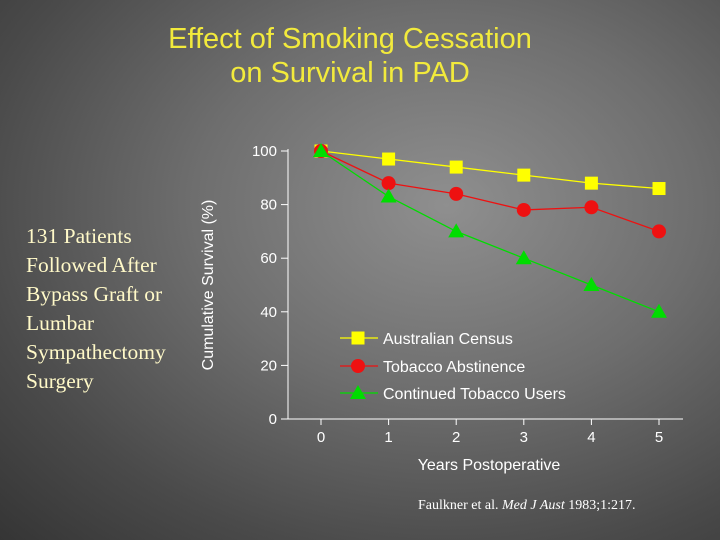  I want to click on citation-journal: Med J Aust, so click(533, 505).